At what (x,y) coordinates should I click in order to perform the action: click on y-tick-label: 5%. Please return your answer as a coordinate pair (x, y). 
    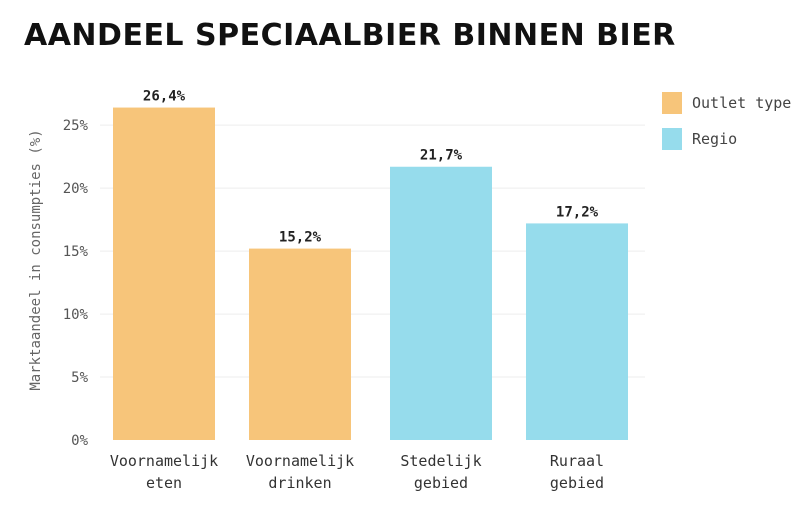
    Looking at the image, I should click on (79, 378).